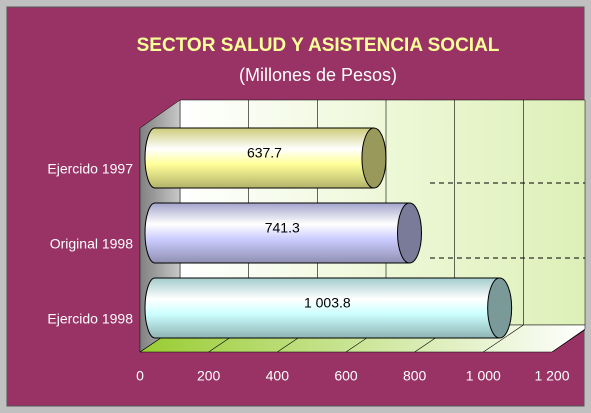 The image size is (591, 413). Describe the element at coordinates (278, 376) in the screenshot. I see `x-tick-label: 400` at that location.